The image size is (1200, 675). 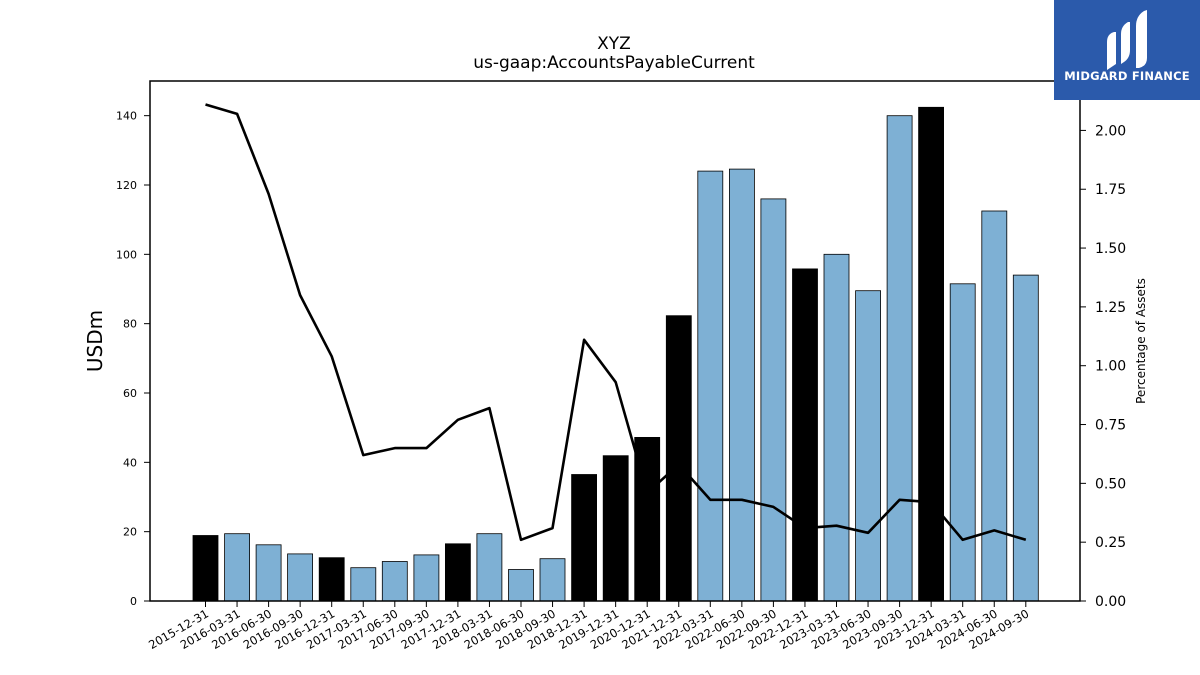 I want to click on brand-name: MIDGARD FINANCE, so click(x=1127, y=76).